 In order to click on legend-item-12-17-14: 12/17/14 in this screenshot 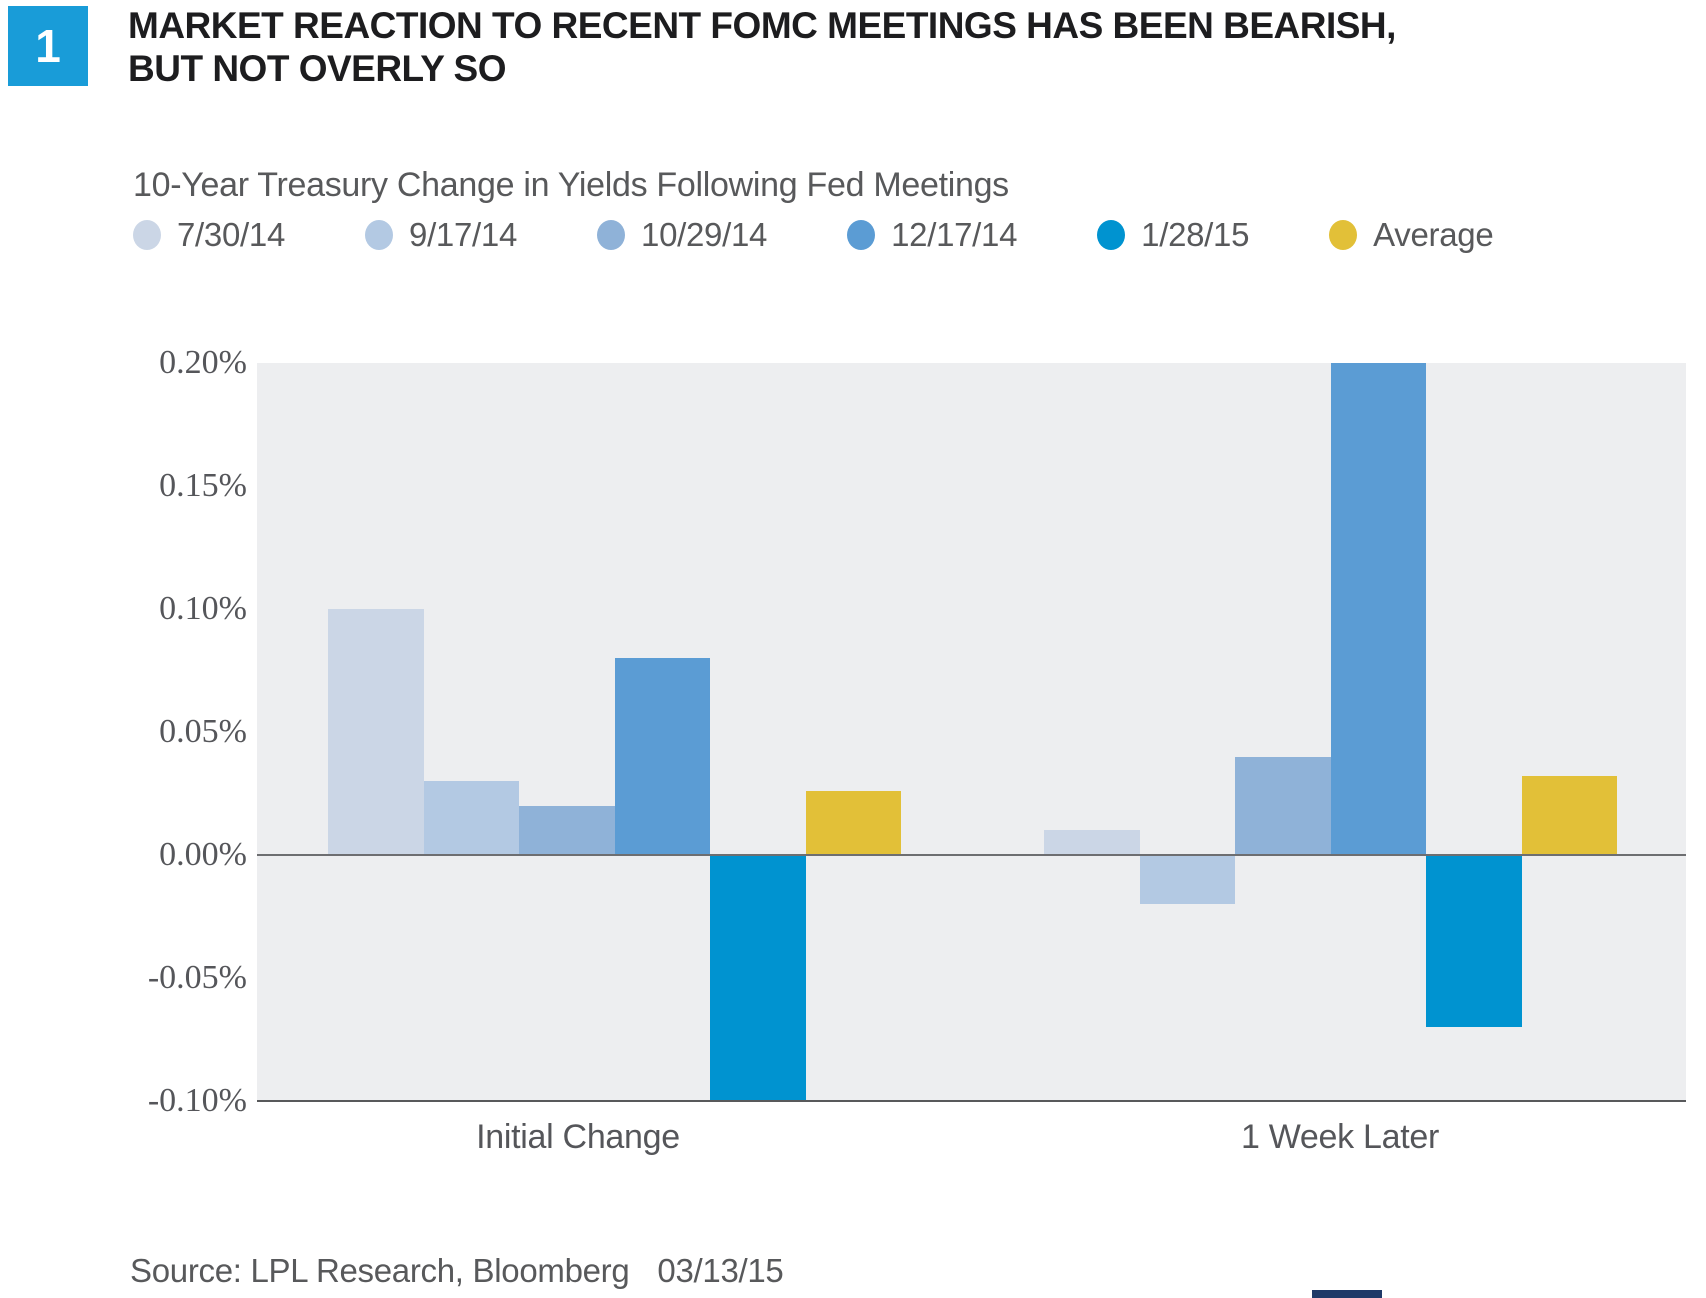, I will do `click(932, 235)`.